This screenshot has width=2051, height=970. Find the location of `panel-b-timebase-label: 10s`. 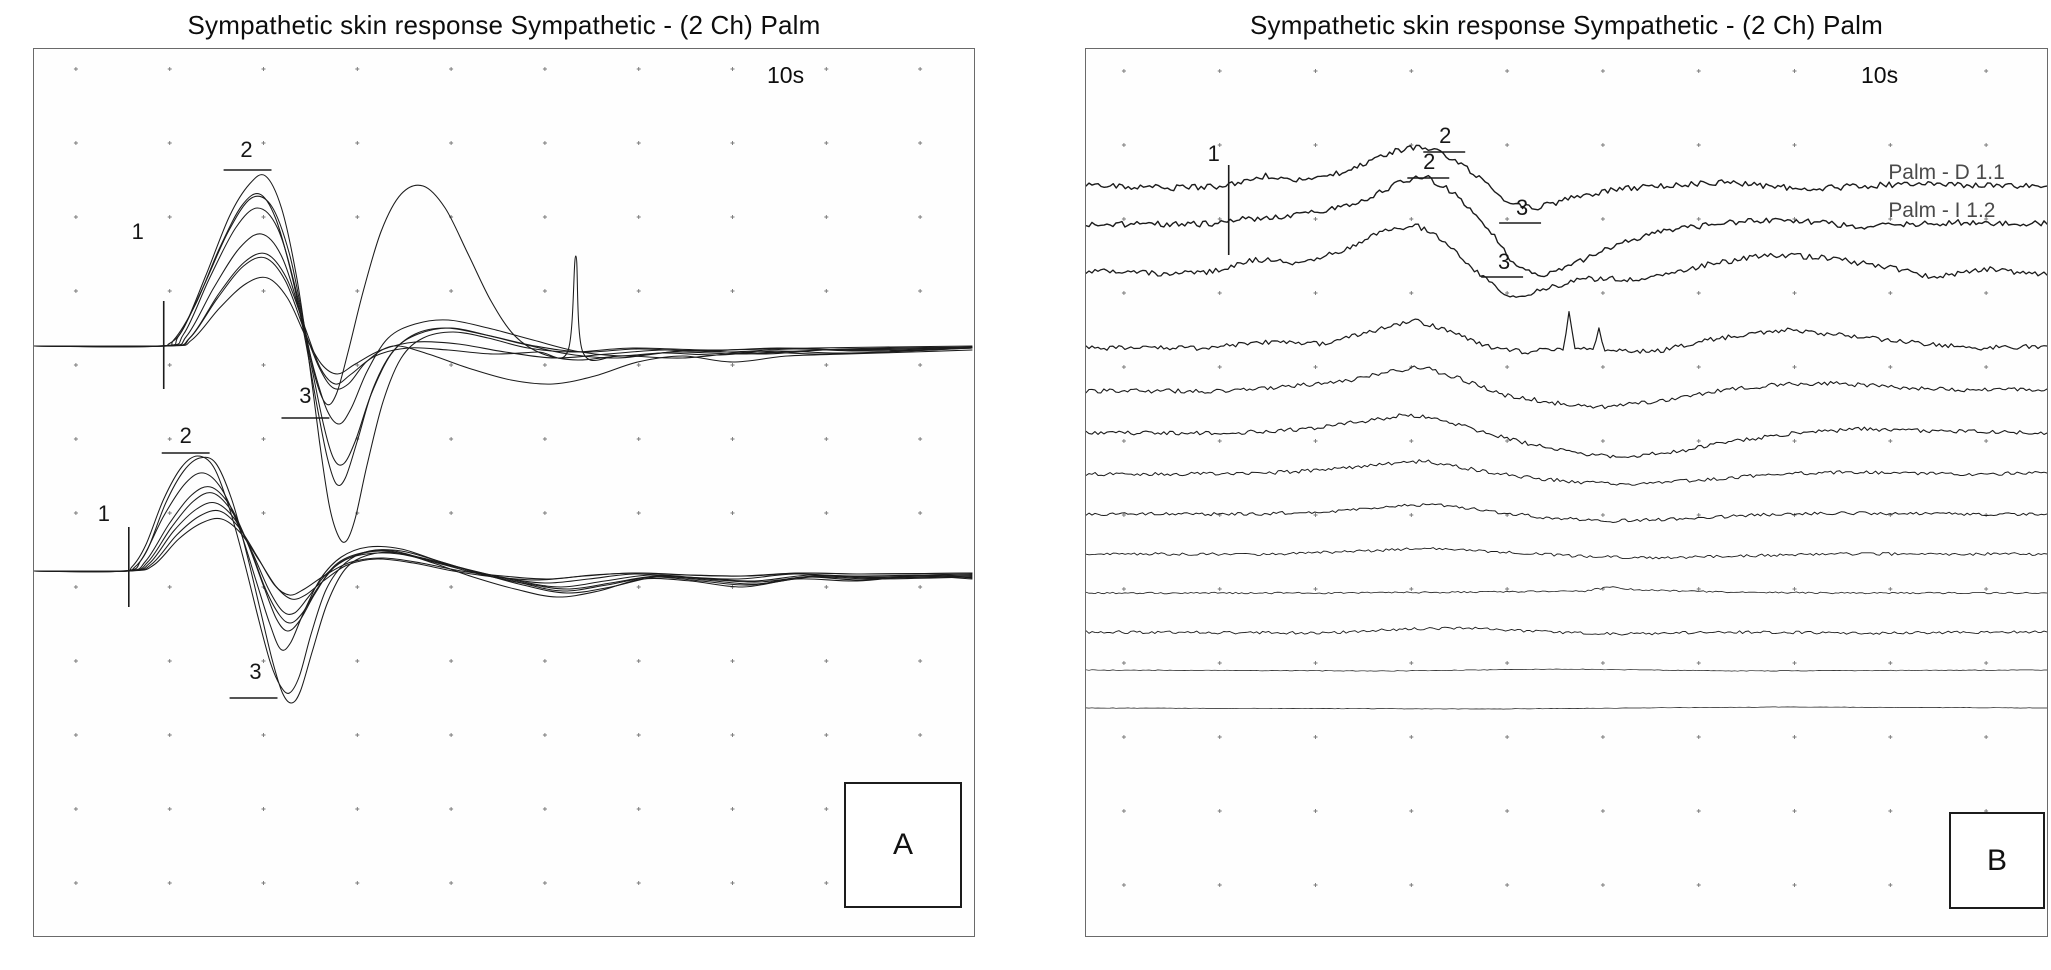

panel-b-timebase-label: 10s is located at coordinates (1880, 75).